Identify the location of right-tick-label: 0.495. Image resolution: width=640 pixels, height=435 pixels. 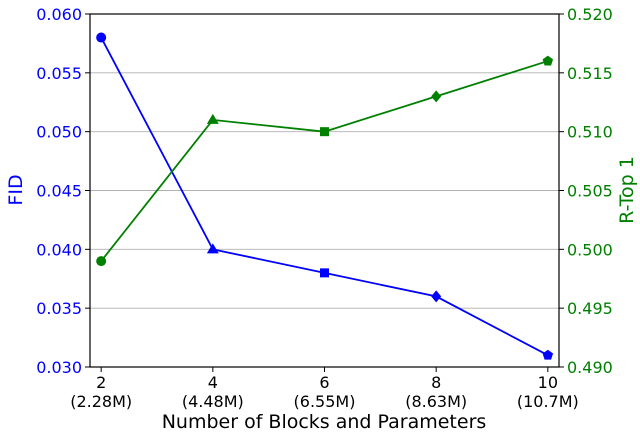
(590, 308).